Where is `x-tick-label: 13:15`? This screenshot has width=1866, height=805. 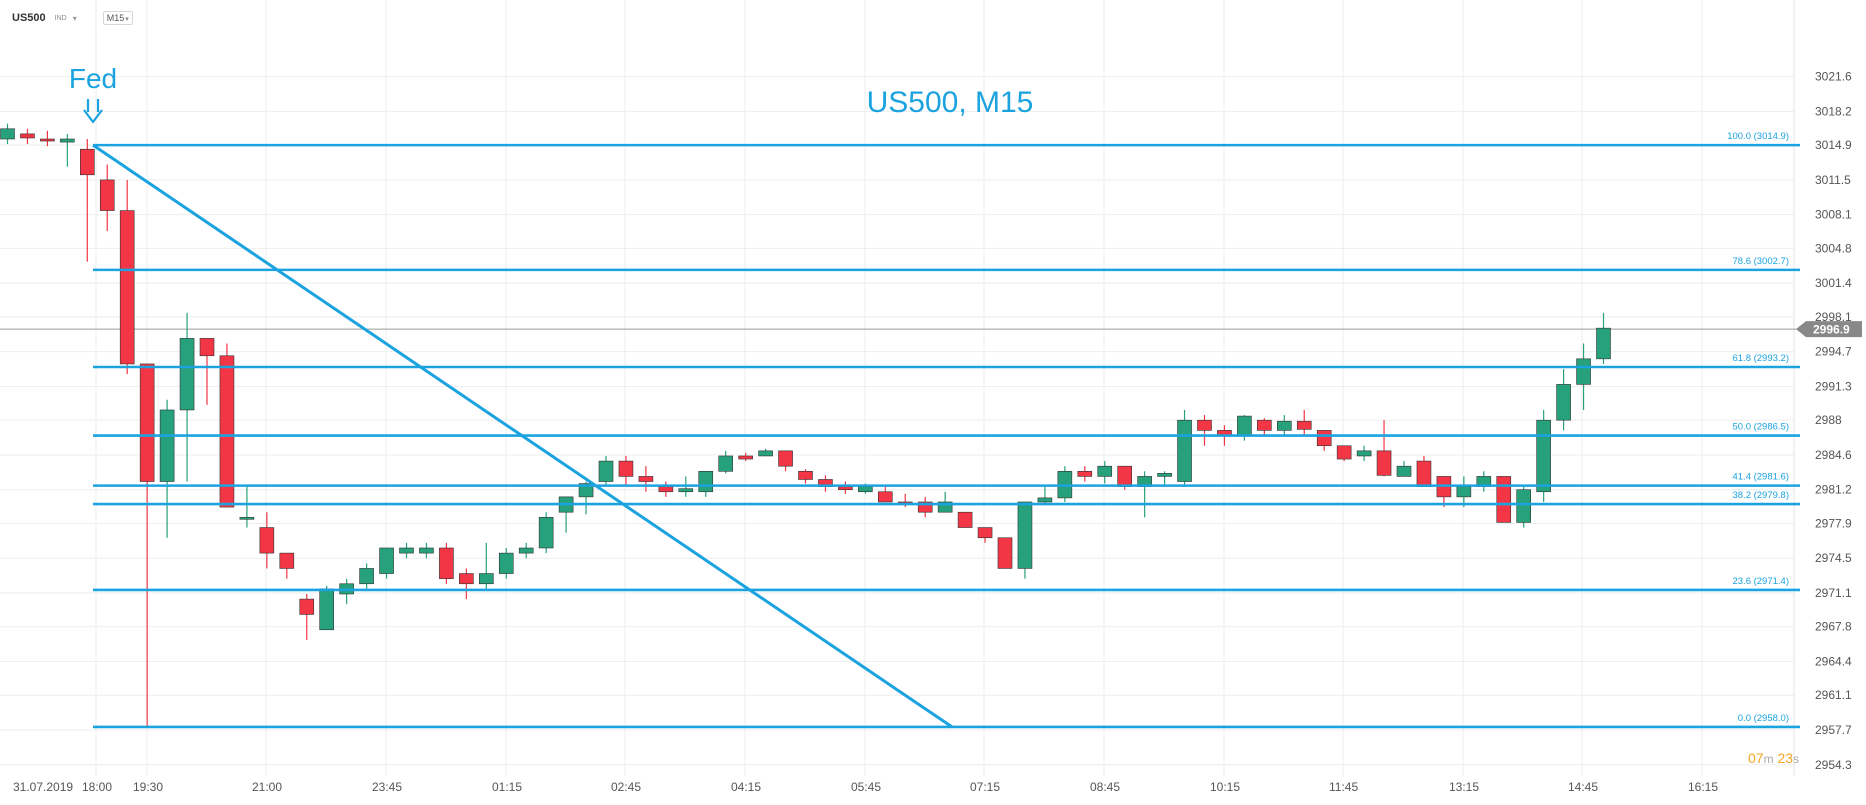 x-tick-label: 13:15 is located at coordinates (1464, 787).